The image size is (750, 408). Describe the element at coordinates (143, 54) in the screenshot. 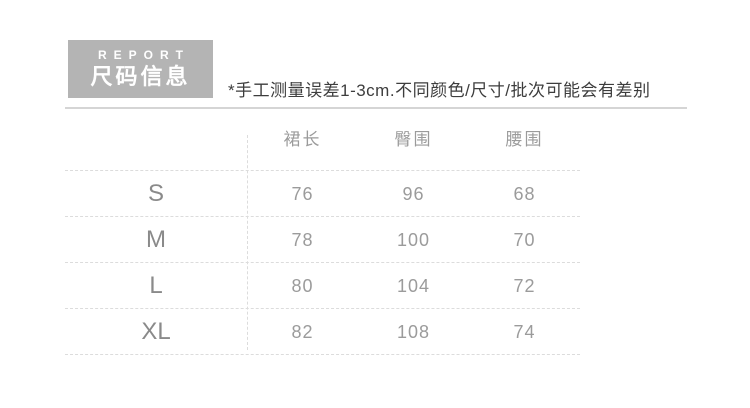

I see `badge-report-label: REPORT` at that location.